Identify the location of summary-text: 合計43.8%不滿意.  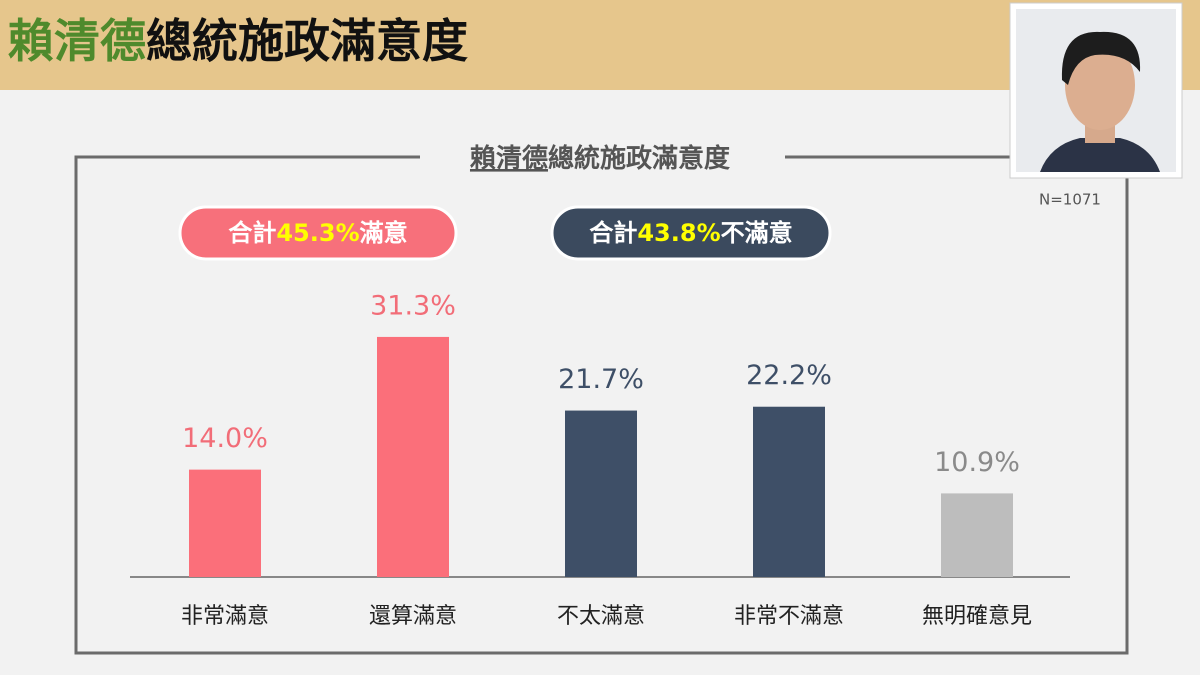
(690, 233).